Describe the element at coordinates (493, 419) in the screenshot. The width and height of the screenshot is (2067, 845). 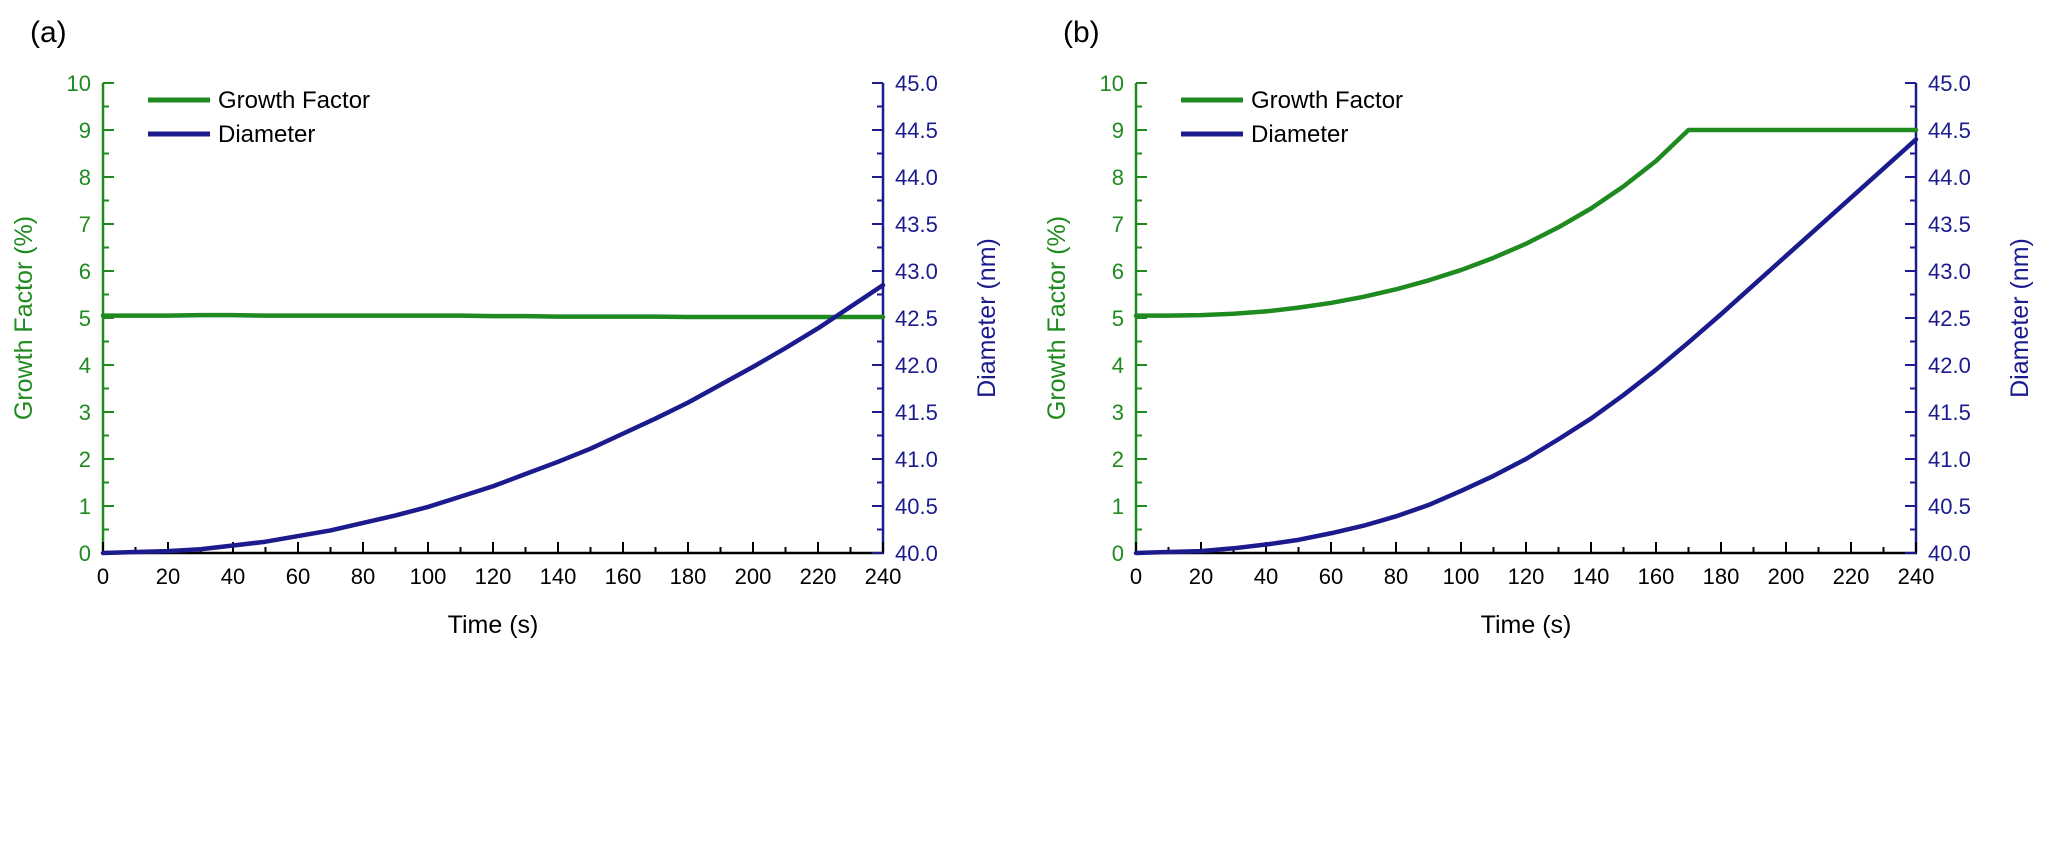
I see `series-line-diameter` at that location.